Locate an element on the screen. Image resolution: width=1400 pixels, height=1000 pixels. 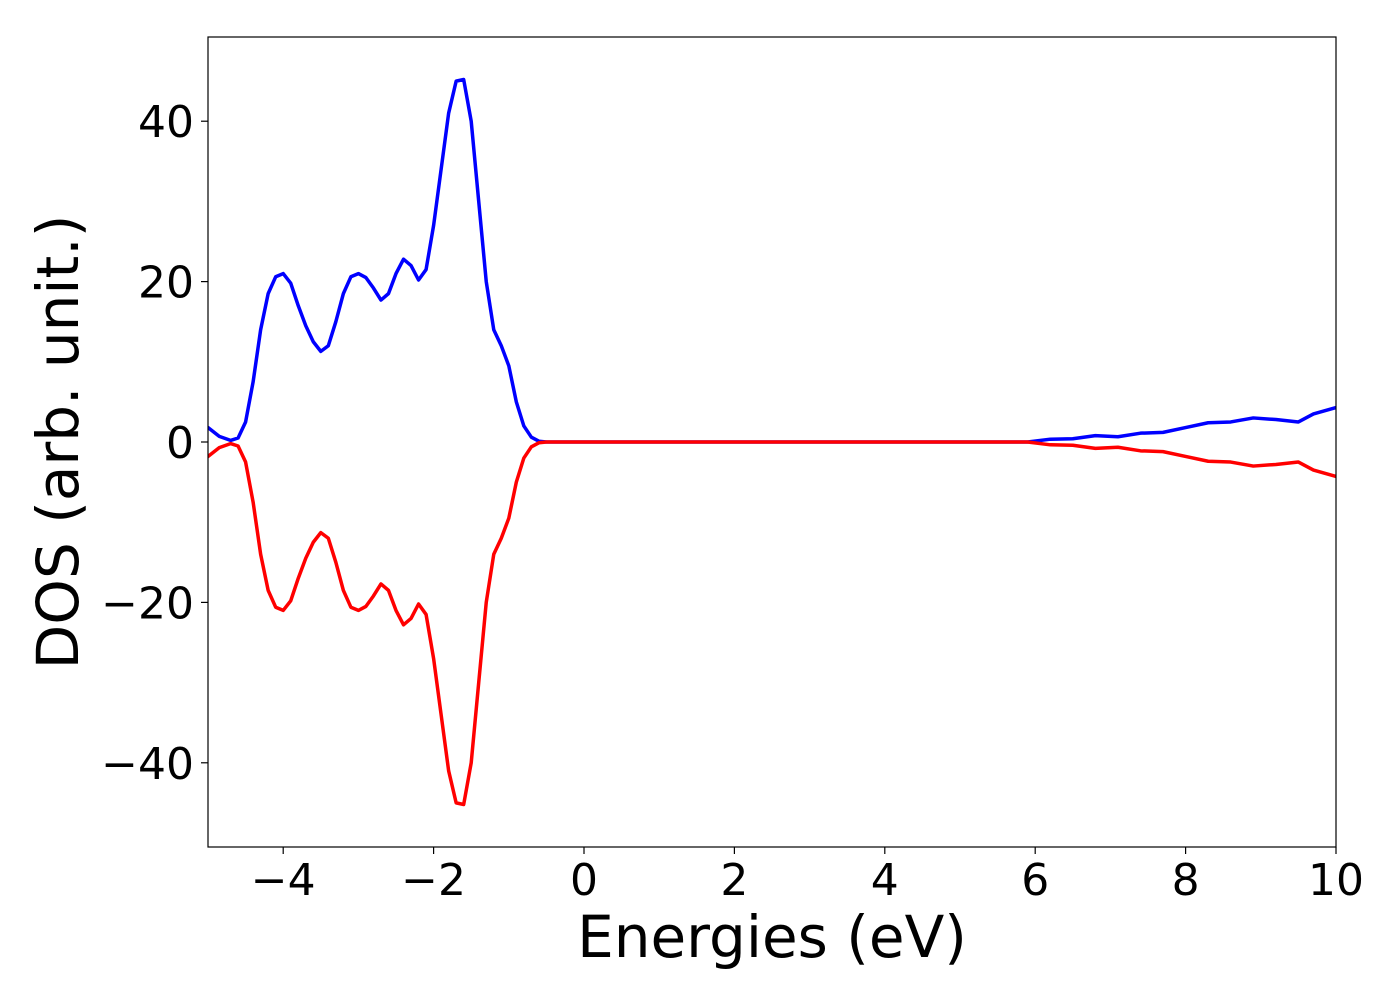
y-axis: −40 −20 0 20 40 is located at coordinates (154, 443).